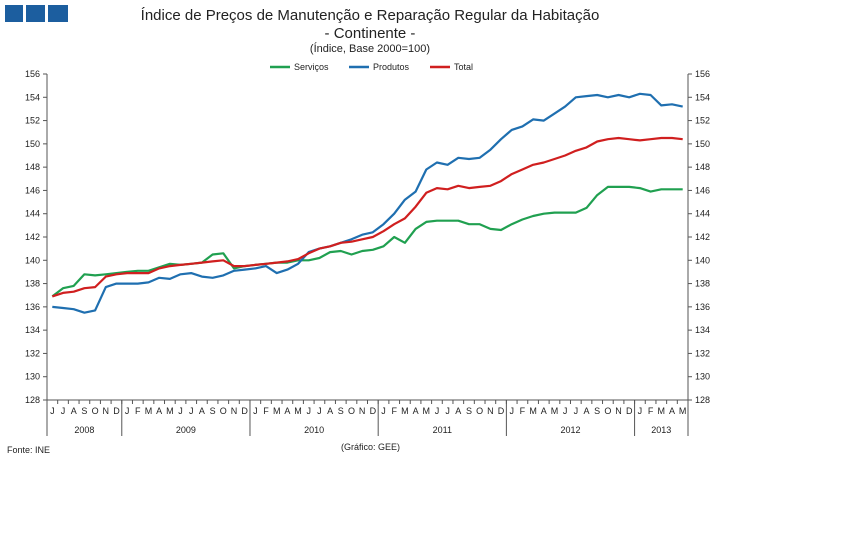 This screenshot has width=864, height=540. I want to click on y-tick-label-right: 136, so click(702, 307).